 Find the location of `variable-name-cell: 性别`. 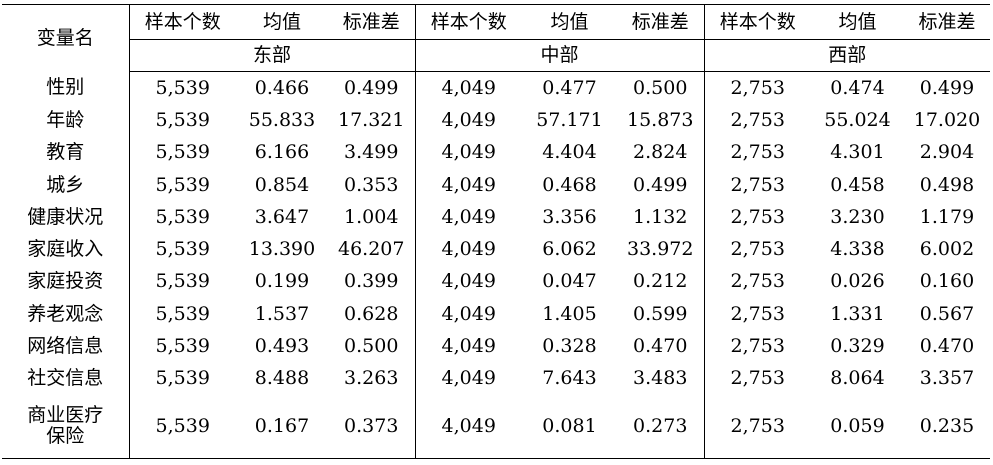

variable-name-cell: 性别 is located at coordinates (65, 87).